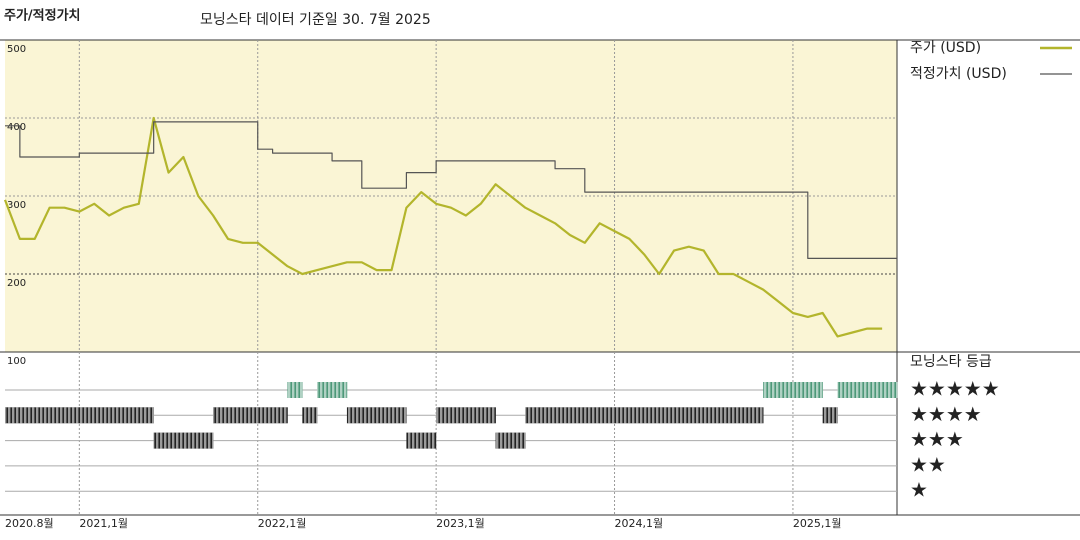 This screenshot has width=1080, height=540. What do you see at coordinates (16, 127) in the screenshot?
I see `y-tick-label: 400` at bounding box center [16, 127].